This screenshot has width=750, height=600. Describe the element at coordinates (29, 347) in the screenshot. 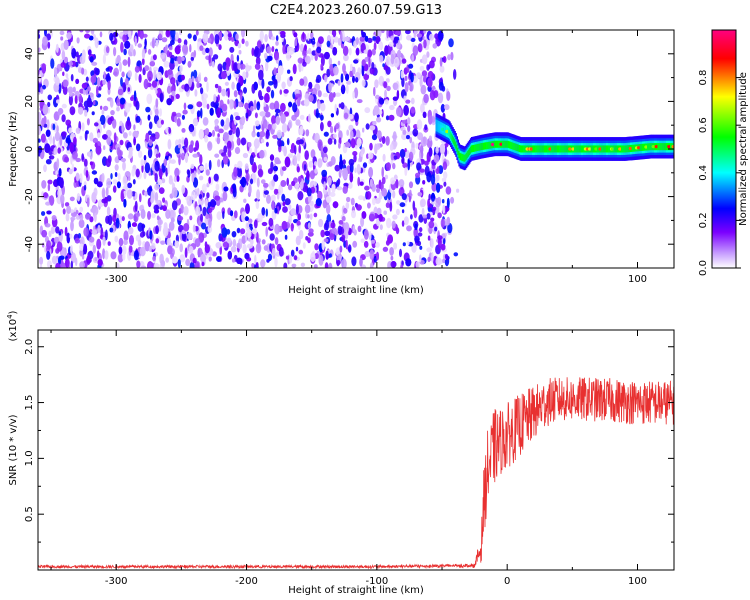

I see `snr-y-tick-label: 2.0` at that location.